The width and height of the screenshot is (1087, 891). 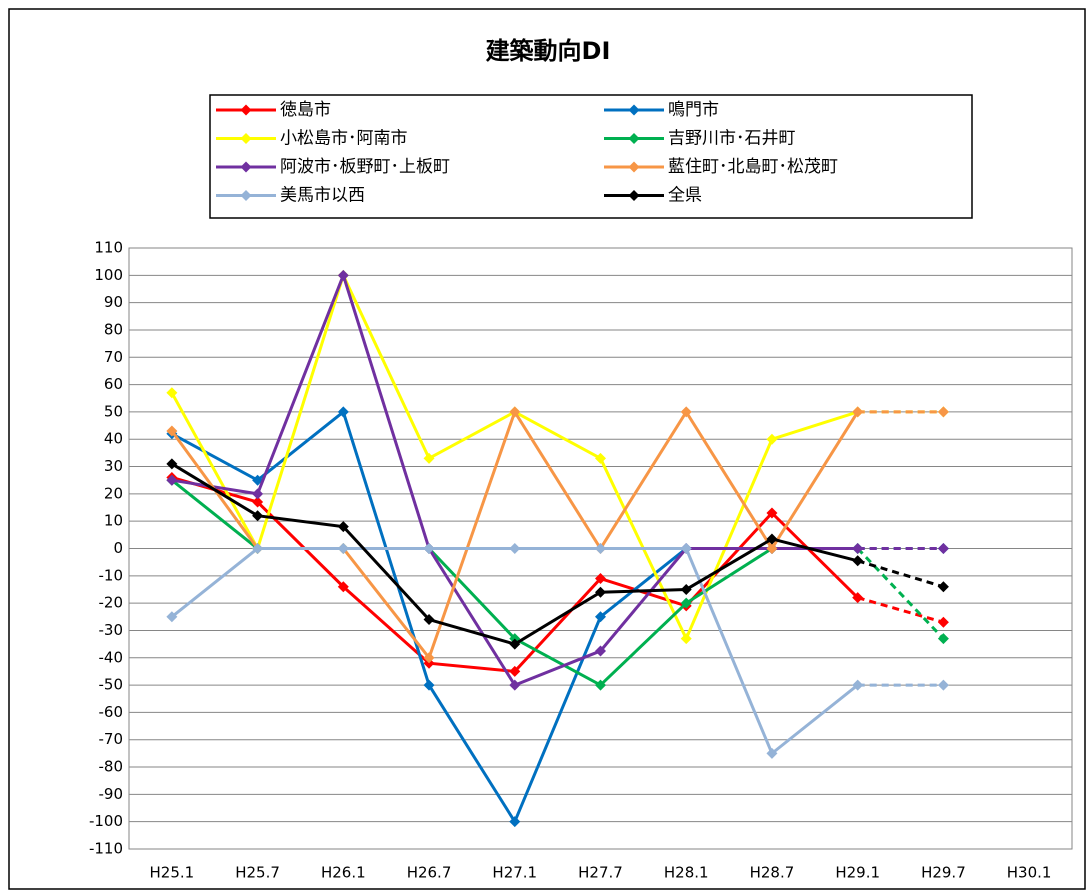 What do you see at coordinates (772, 873) in the screenshot?
I see `x-tick-label: H28.7` at bounding box center [772, 873].